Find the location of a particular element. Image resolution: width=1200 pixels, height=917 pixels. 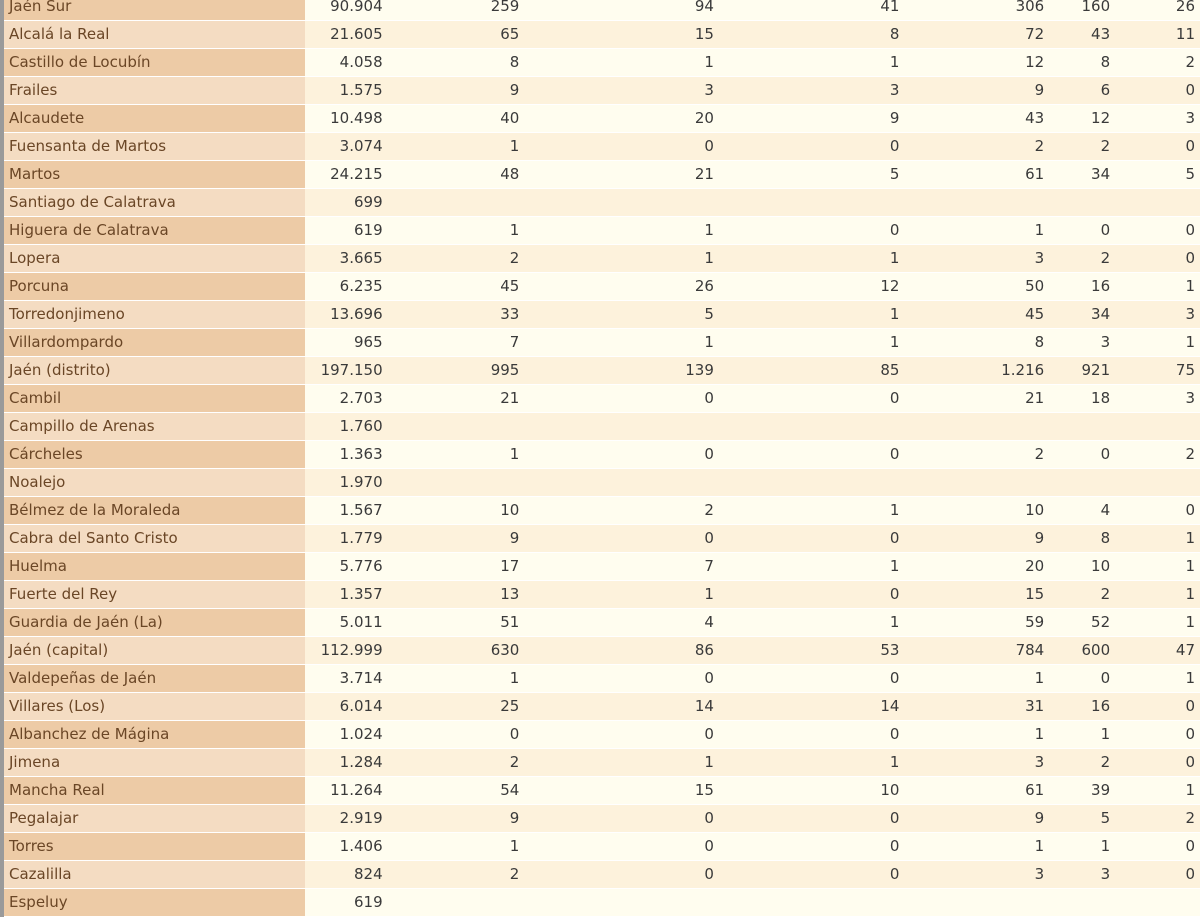

cell-col-7: 26 is located at coordinates (1157, 10).